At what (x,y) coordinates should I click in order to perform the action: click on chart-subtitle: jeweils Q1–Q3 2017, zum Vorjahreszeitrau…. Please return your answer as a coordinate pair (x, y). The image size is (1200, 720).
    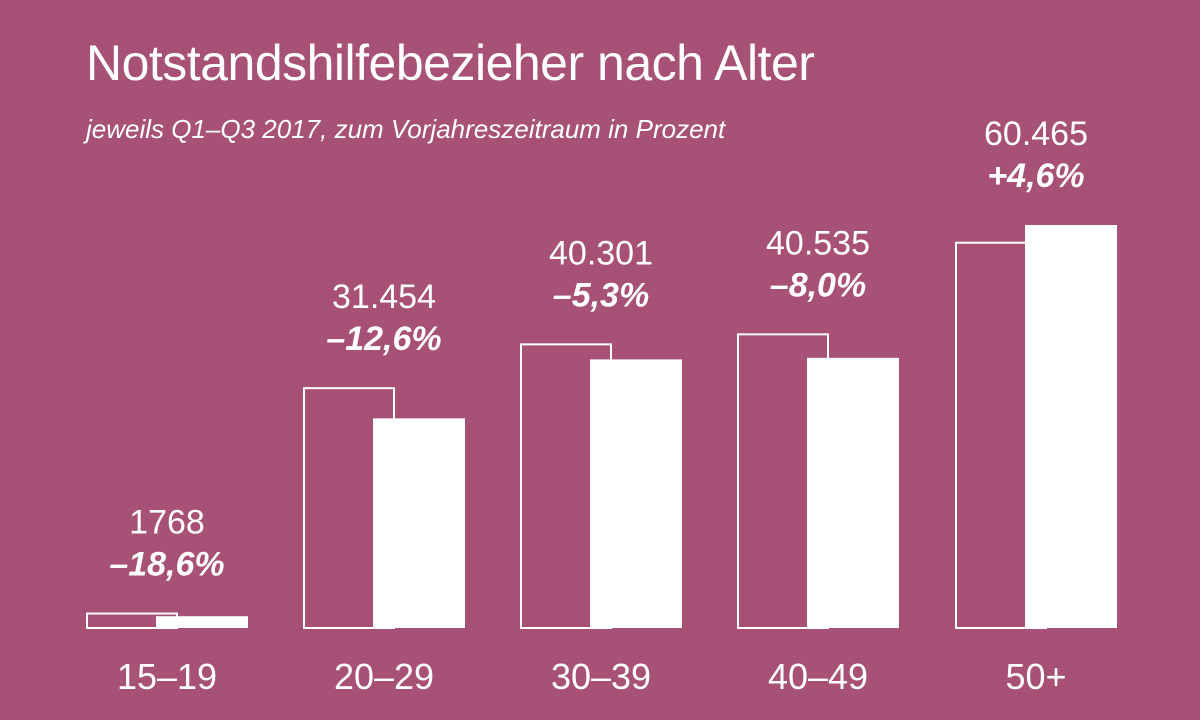
    Looking at the image, I should click on (406, 129).